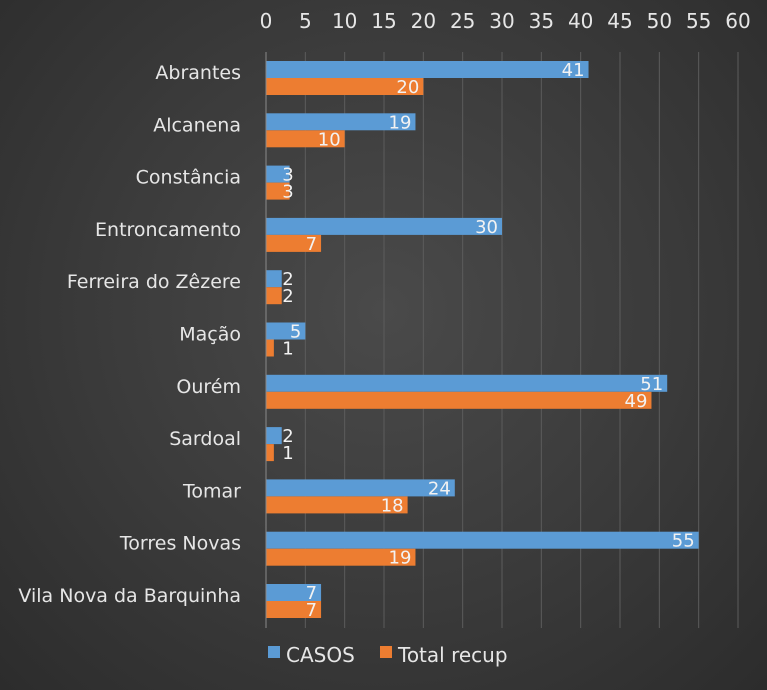 Image resolution: width=767 pixels, height=690 pixels. I want to click on x-tick-label: 15, so click(383, 21).